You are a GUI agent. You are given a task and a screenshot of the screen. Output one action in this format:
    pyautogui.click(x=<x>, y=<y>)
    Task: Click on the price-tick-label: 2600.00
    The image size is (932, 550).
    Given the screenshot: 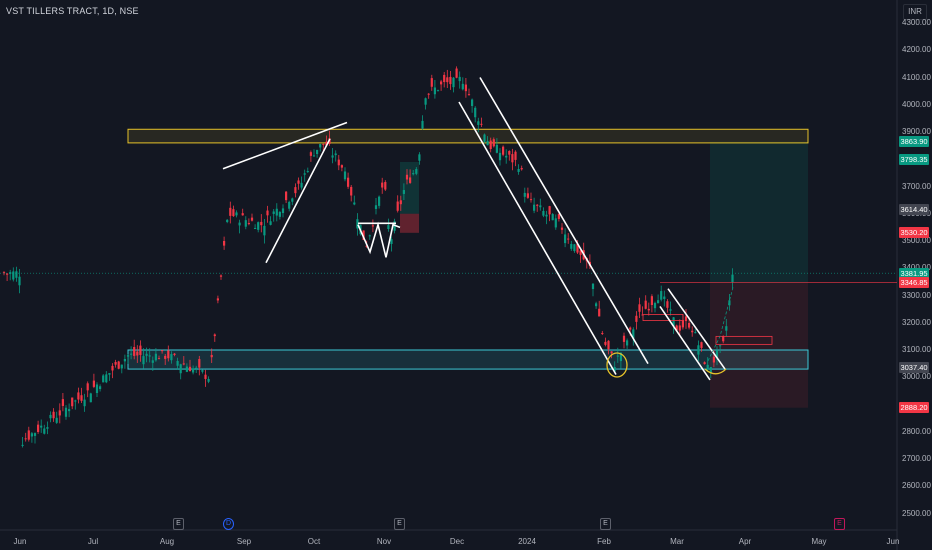 What is the action you would take?
    pyautogui.click(x=916, y=486)
    